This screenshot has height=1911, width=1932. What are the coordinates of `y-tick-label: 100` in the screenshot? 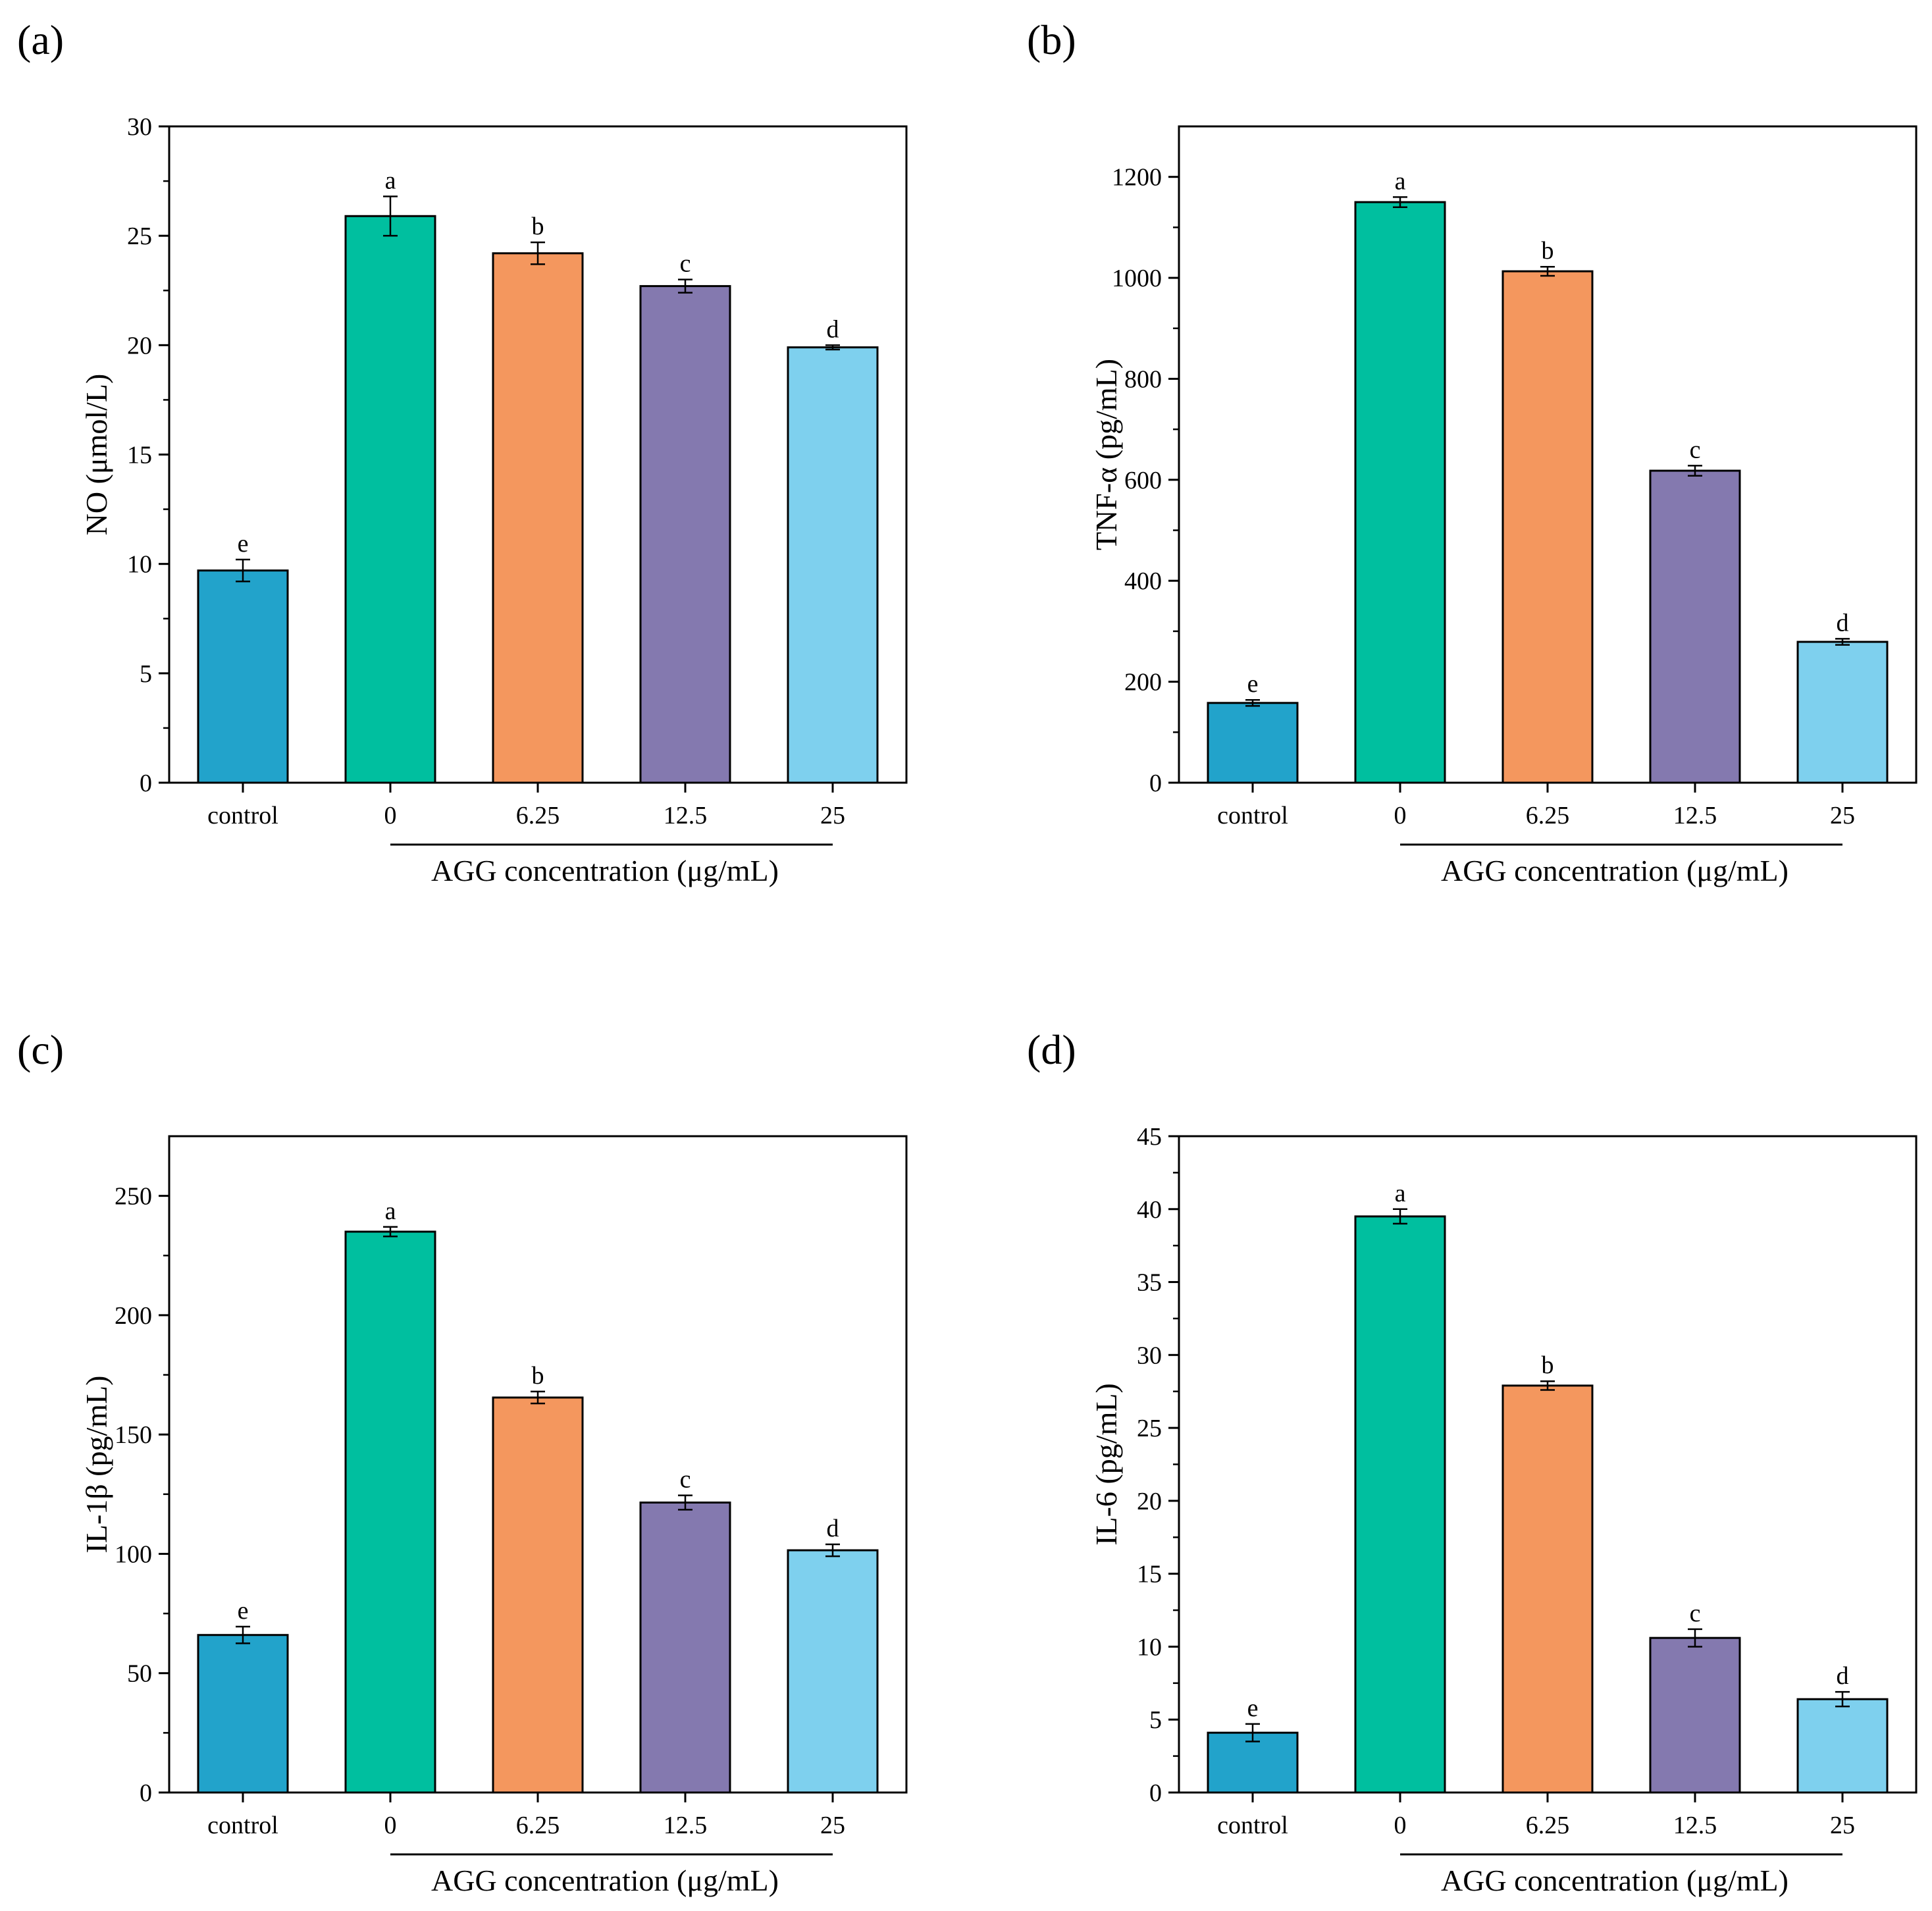 It's located at (133, 1554).